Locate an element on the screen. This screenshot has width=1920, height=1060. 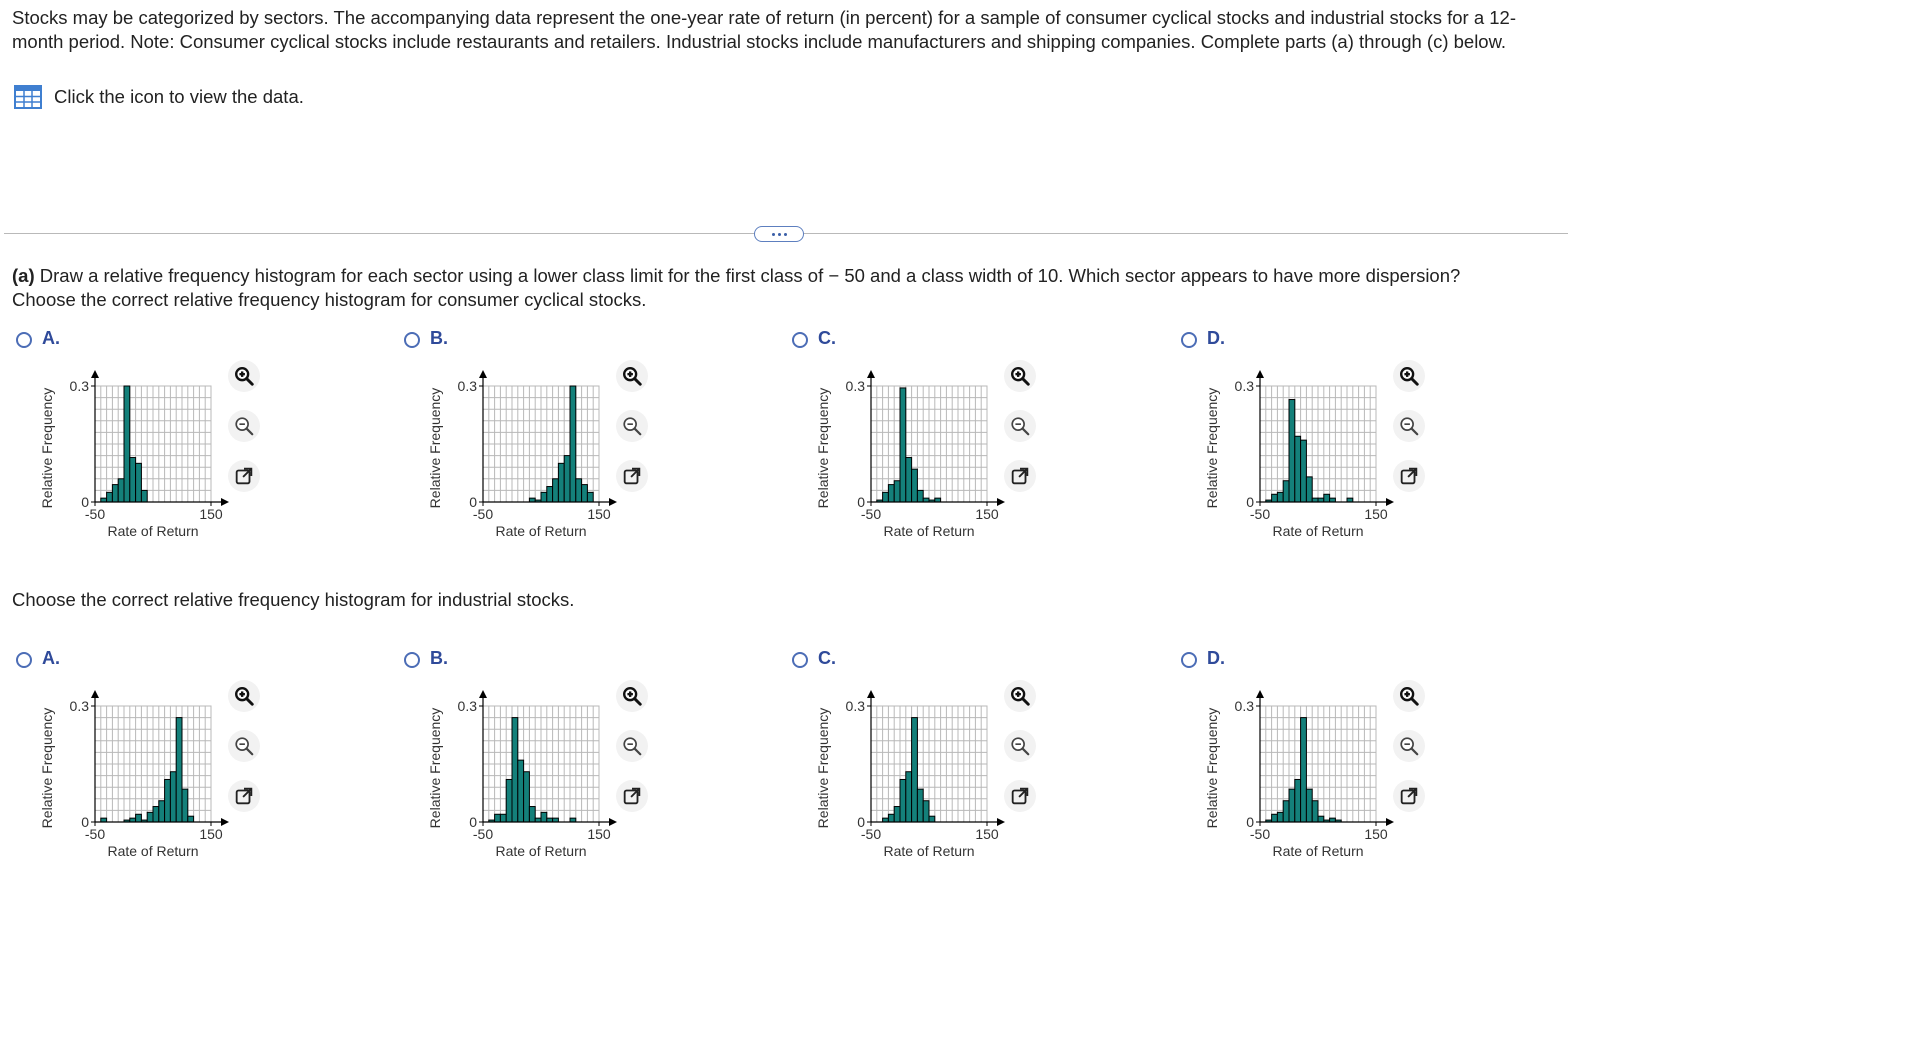
x-tick-label: 150 is located at coordinates (1376, 834).